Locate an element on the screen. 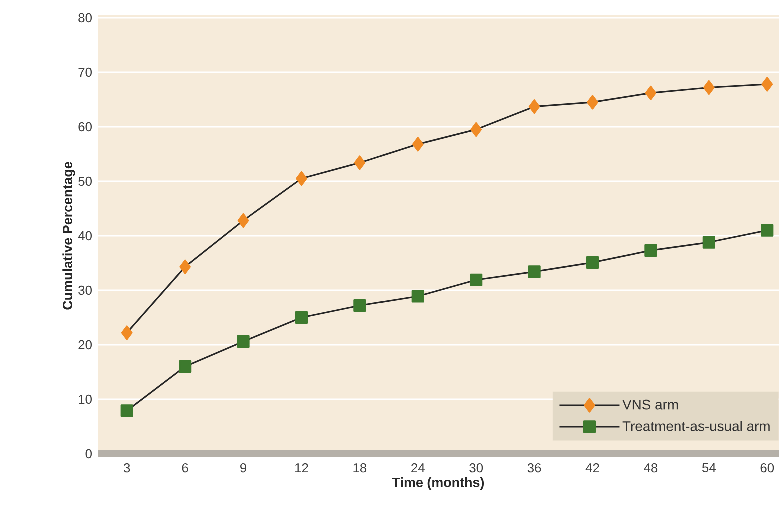  x-tick-label: 3 is located at coordinates (127, 468).